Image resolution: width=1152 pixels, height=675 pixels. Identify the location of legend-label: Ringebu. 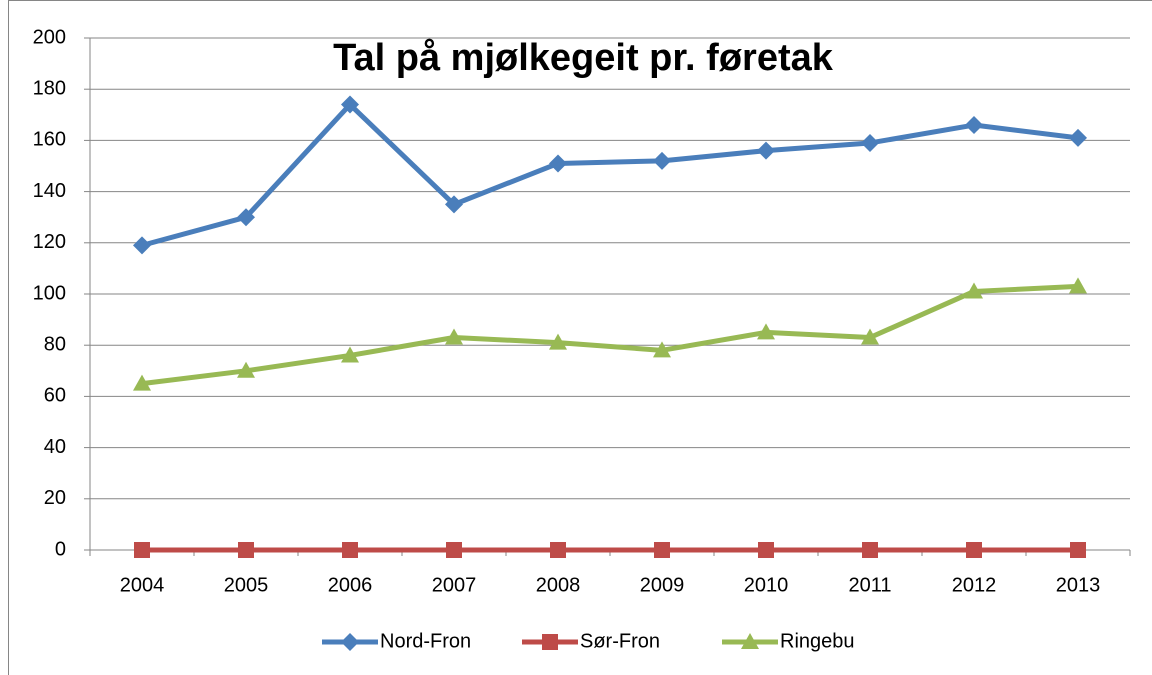
(817, 641).